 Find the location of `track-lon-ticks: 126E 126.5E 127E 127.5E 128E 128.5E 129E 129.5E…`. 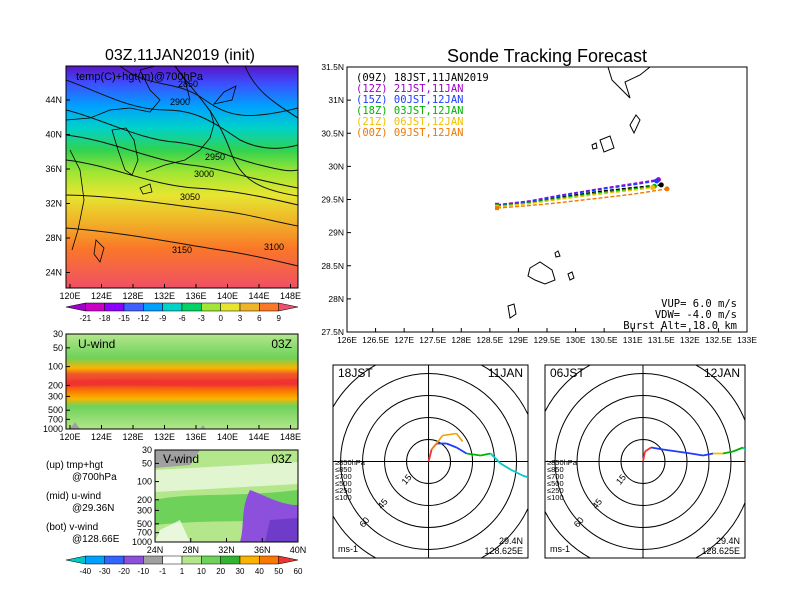

track-lon-ticks: 126E 126.5E 127E 127.5E 128E 128.5E 129E 129.5E… is located at coordinates (547, 336).